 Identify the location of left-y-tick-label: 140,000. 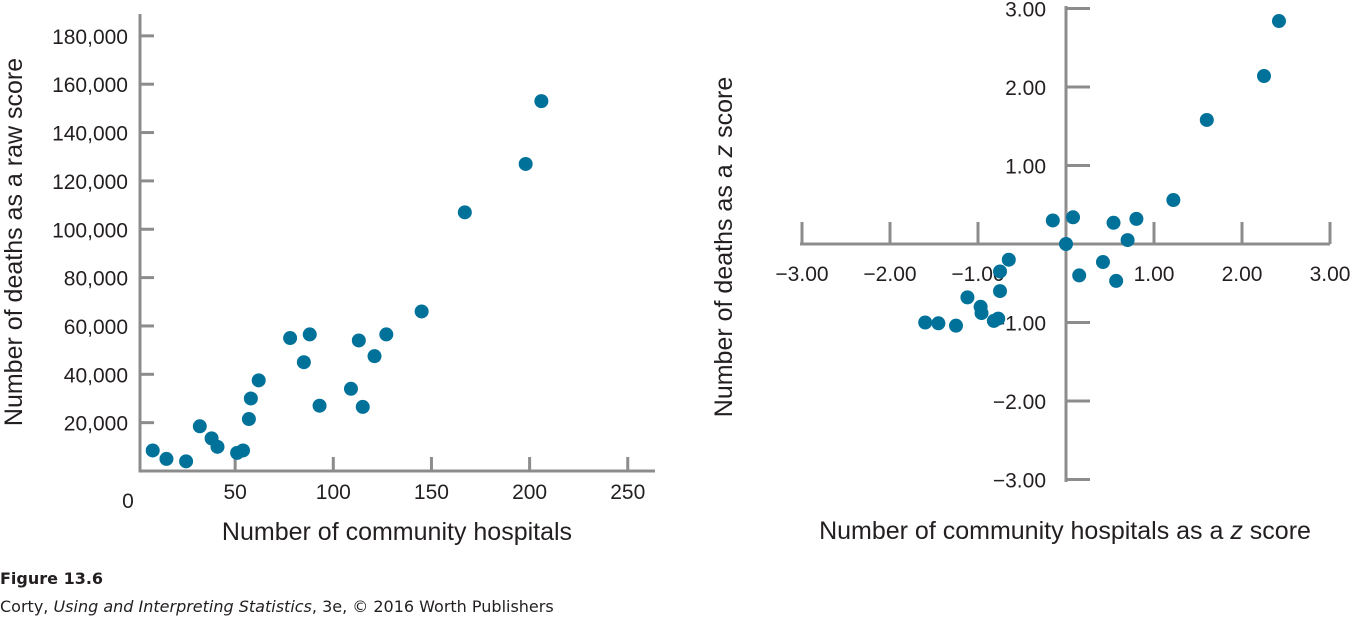
(90, 134).